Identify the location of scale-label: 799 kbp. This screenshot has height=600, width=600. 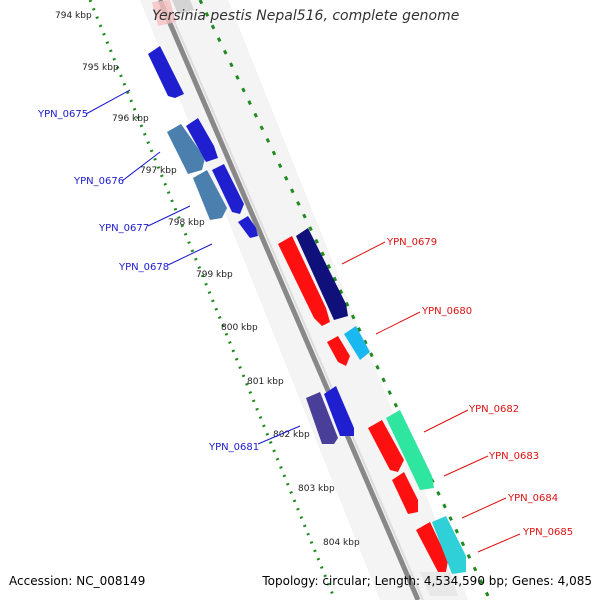
(214, 275).